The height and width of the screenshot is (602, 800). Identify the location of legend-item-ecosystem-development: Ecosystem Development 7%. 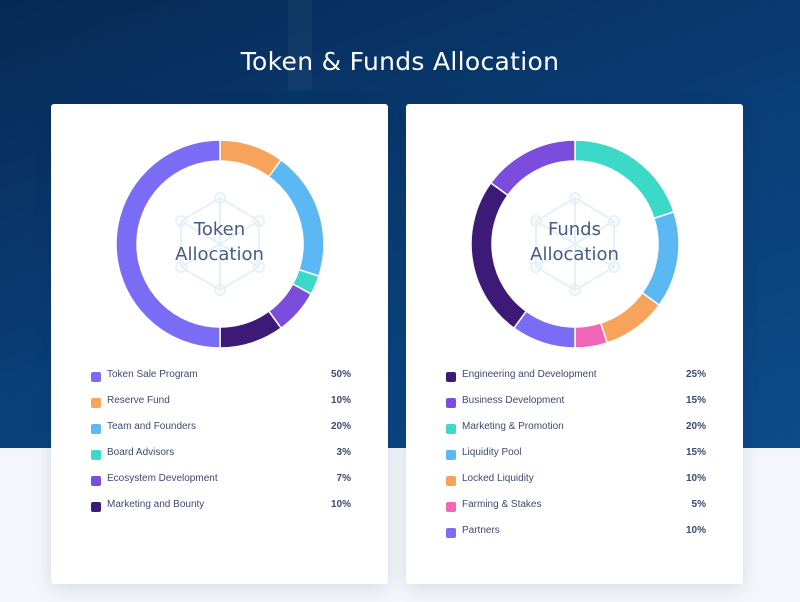
(221, 483).